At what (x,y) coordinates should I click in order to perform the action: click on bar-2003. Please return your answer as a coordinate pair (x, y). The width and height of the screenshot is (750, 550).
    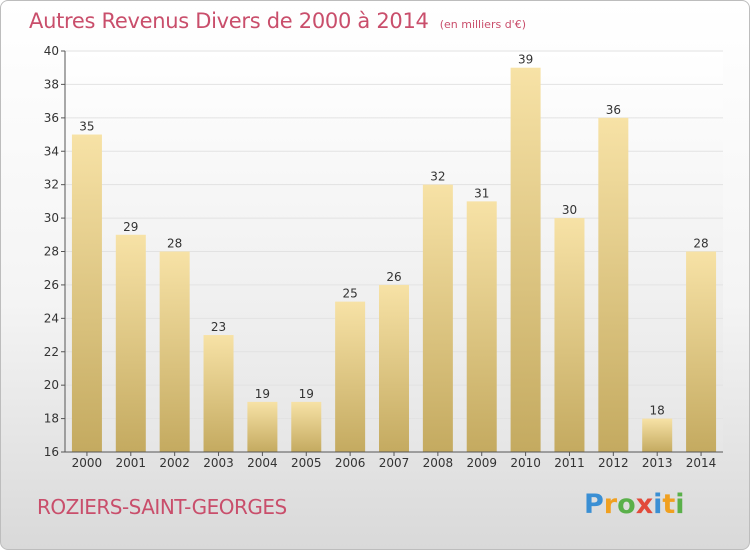
    Looking at the image, I should click on (218, 393).